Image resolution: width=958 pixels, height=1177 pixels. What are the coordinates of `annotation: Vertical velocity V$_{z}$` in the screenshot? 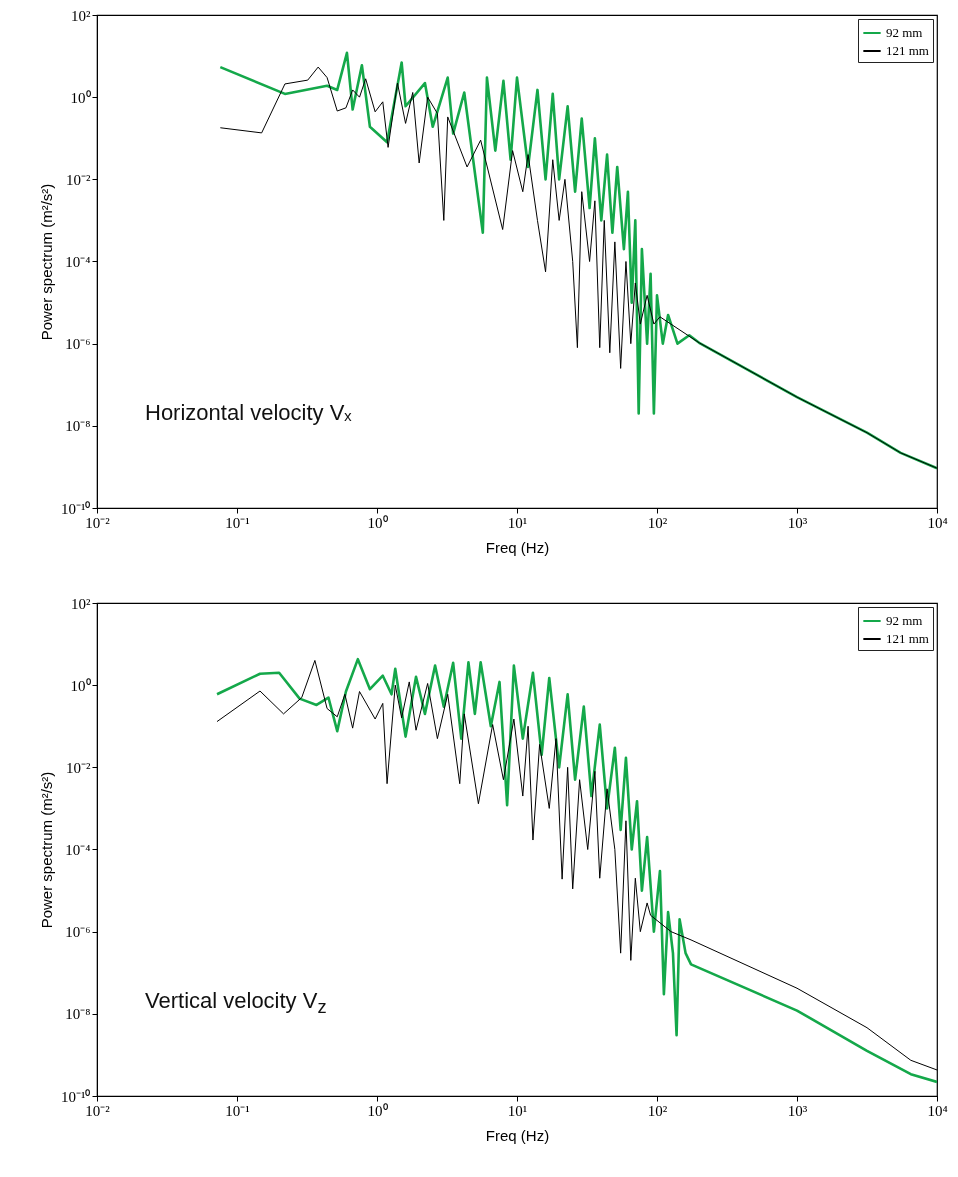 It's located at (236, 1002).